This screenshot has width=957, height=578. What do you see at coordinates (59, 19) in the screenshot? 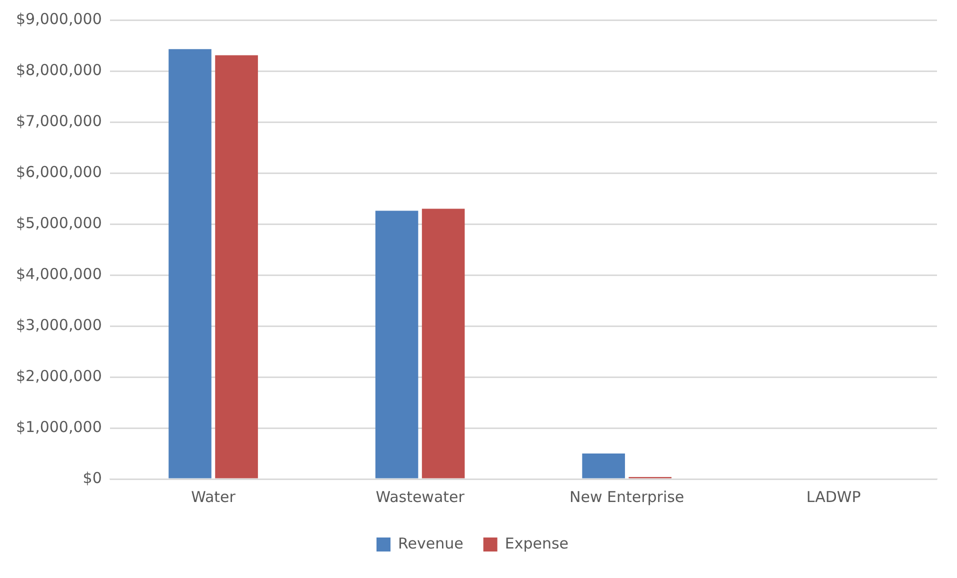
I see `y-tick-label: $9,000,000` at bounding box center [59, 19].